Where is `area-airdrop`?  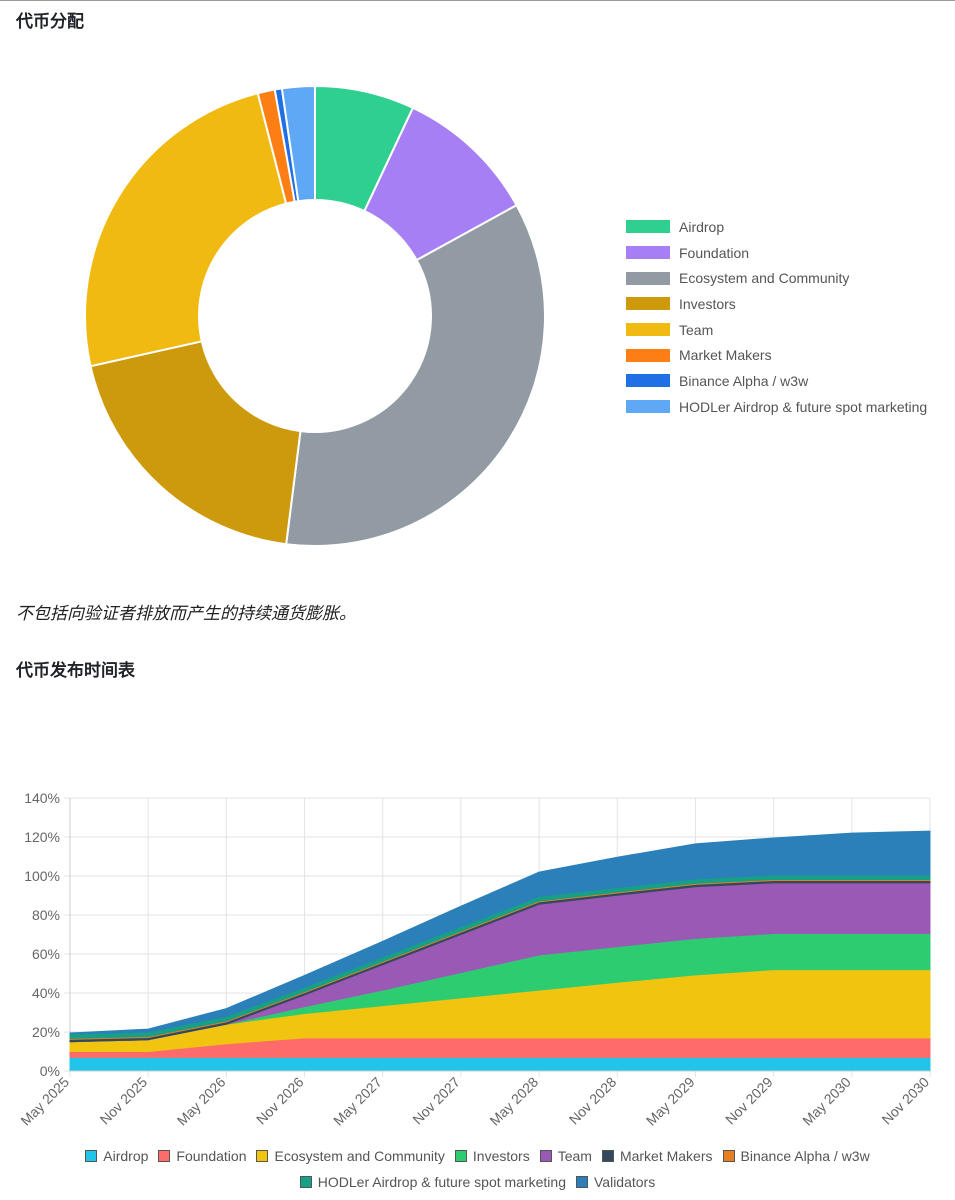 area-airdrop is located at coordinates (500, 1064).